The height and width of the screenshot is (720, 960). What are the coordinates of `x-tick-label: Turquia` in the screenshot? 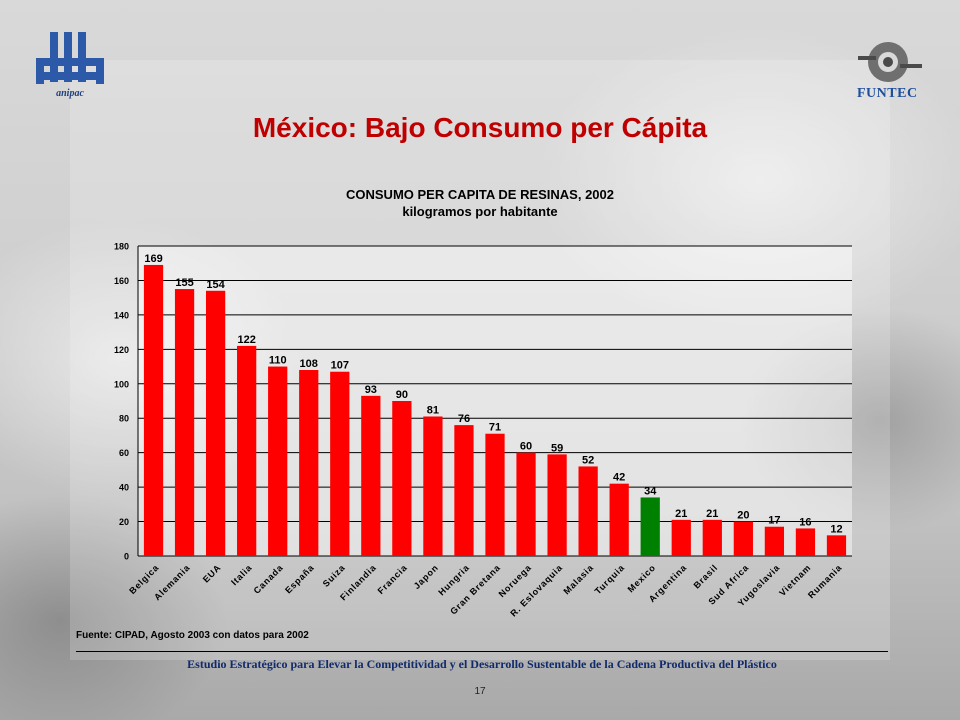 It's located at (610, 579).